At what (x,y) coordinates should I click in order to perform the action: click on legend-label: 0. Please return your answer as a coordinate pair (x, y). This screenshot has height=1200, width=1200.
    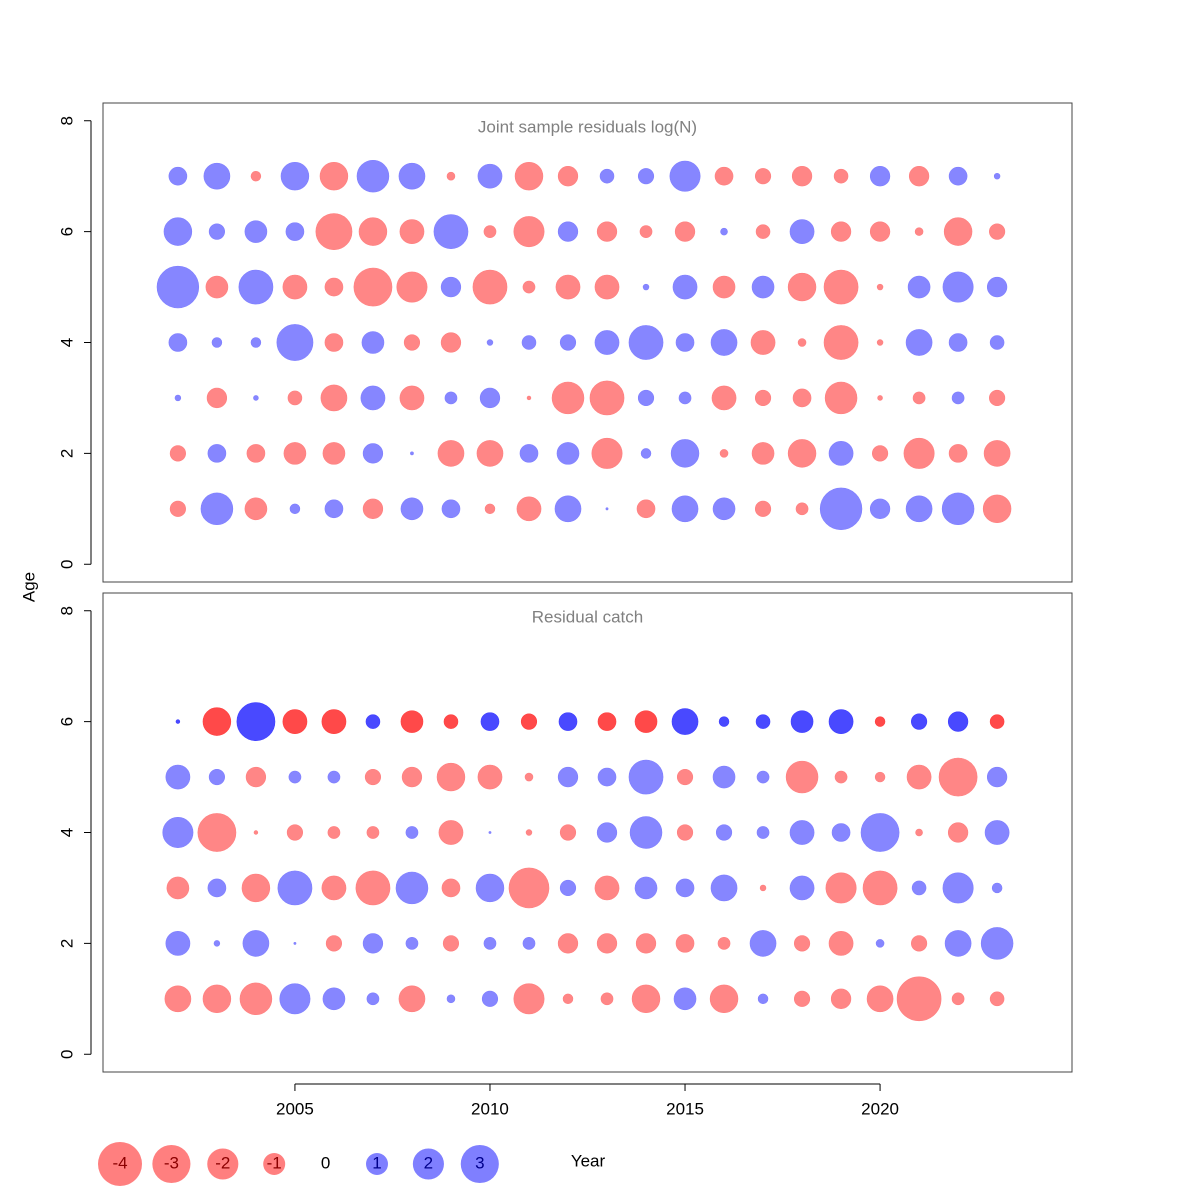
    Looking at the image, I should click on (325, 1162).